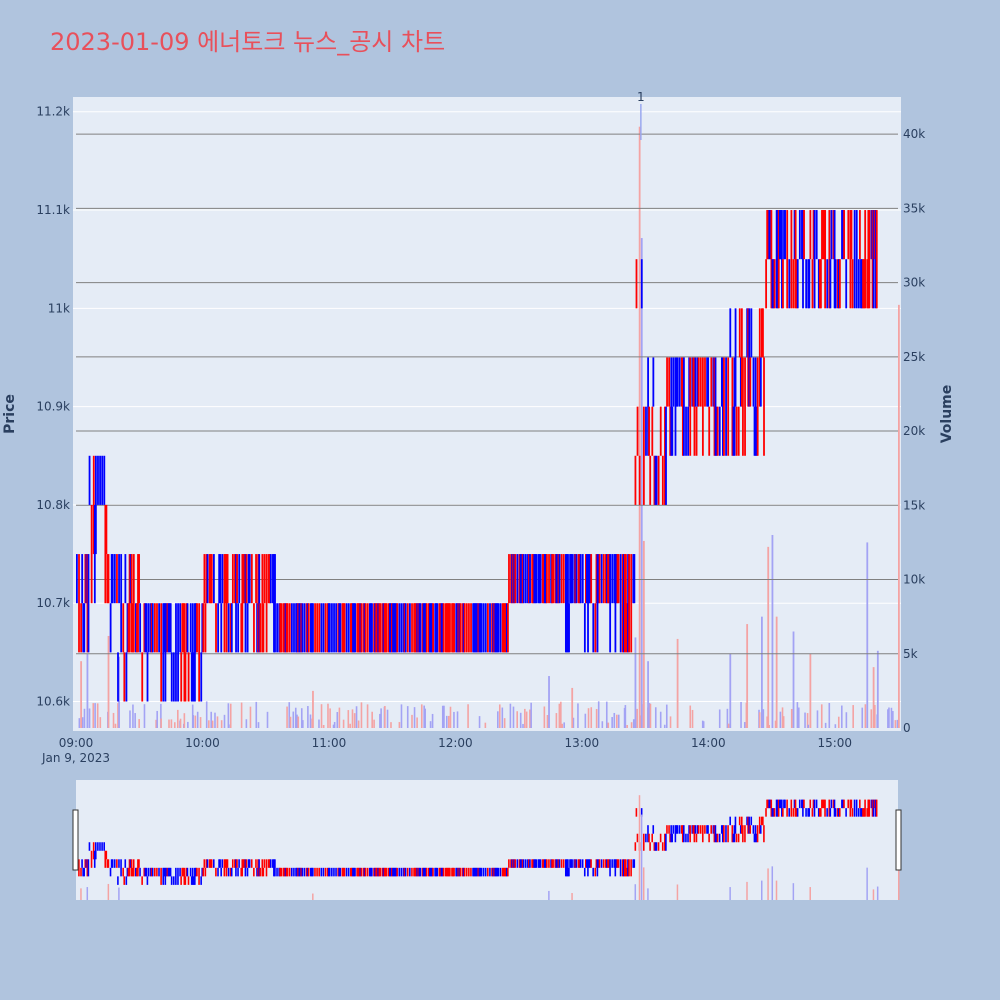 The image size is (1000, 1000). Describe the element at coordinates (75, 840) in the screenshot. I see `range-slider-left-handle` at that location.